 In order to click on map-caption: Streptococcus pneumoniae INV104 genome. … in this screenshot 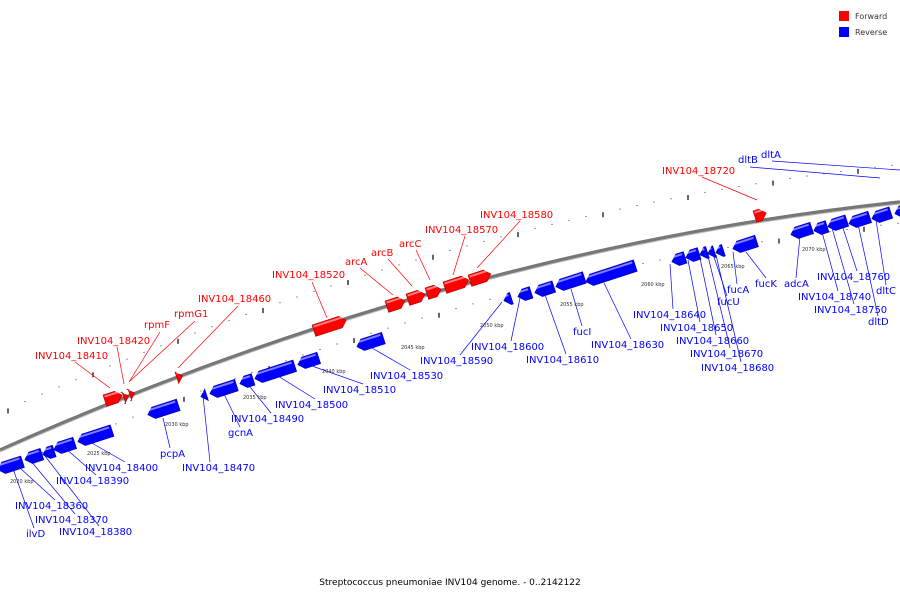, I will do `click(450, 583)`.